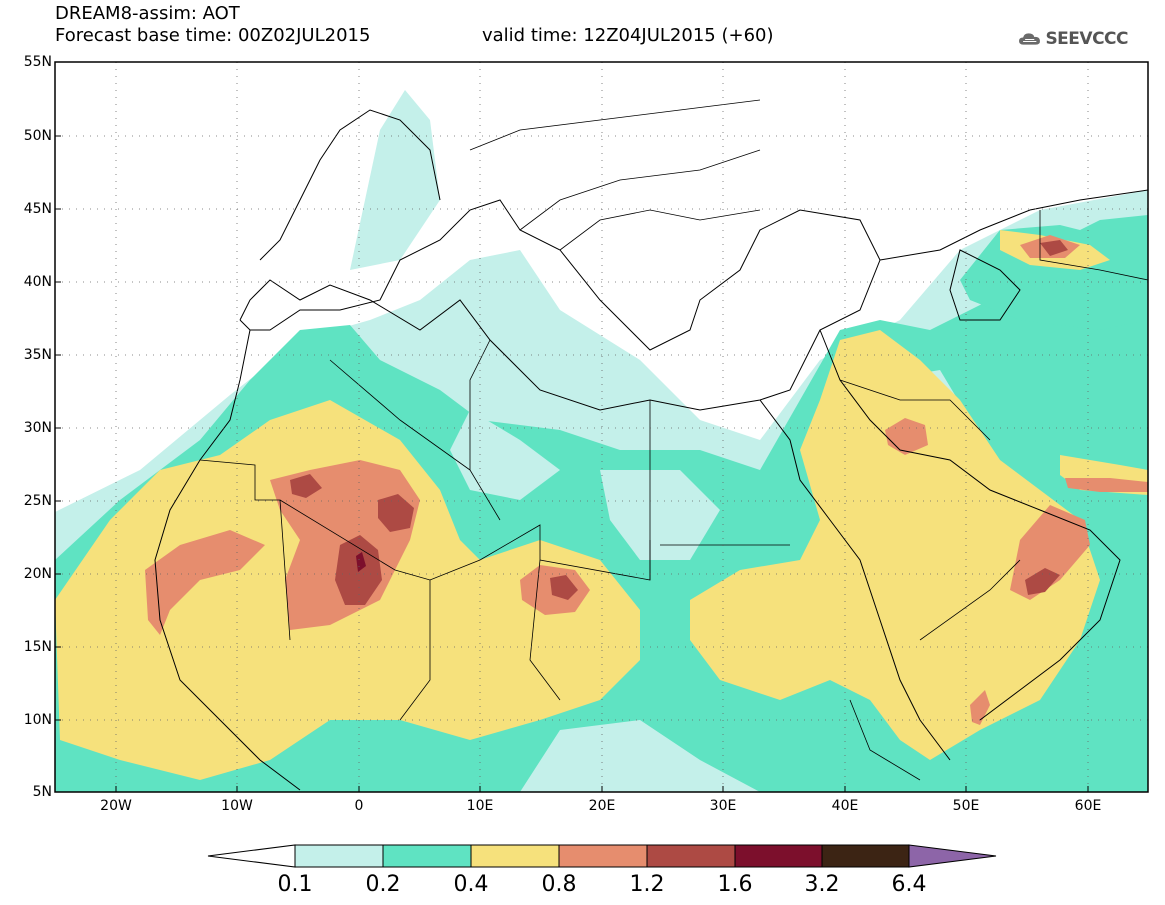 This screenshot has width=1165, height=905. What do you see at coordinates (37, 282) in the screenshot?
I see `y-tick-label: 40N` at bounding box center [37, 282].